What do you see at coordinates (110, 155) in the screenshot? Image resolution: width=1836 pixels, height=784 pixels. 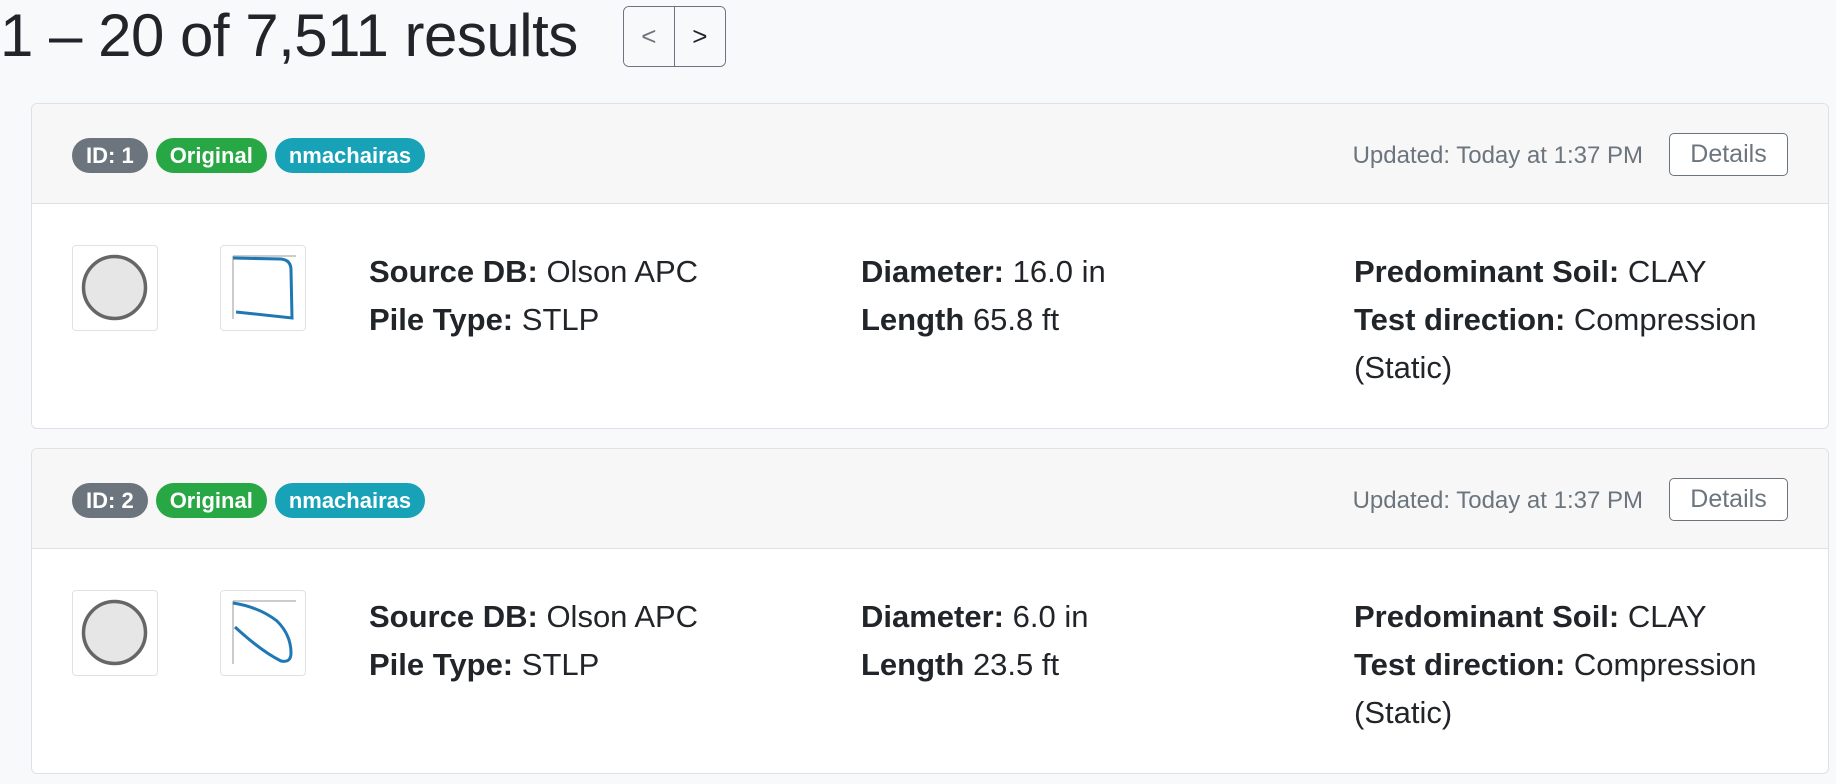 I see `id-badge: ID: 1` at bounding box center [110, 155].